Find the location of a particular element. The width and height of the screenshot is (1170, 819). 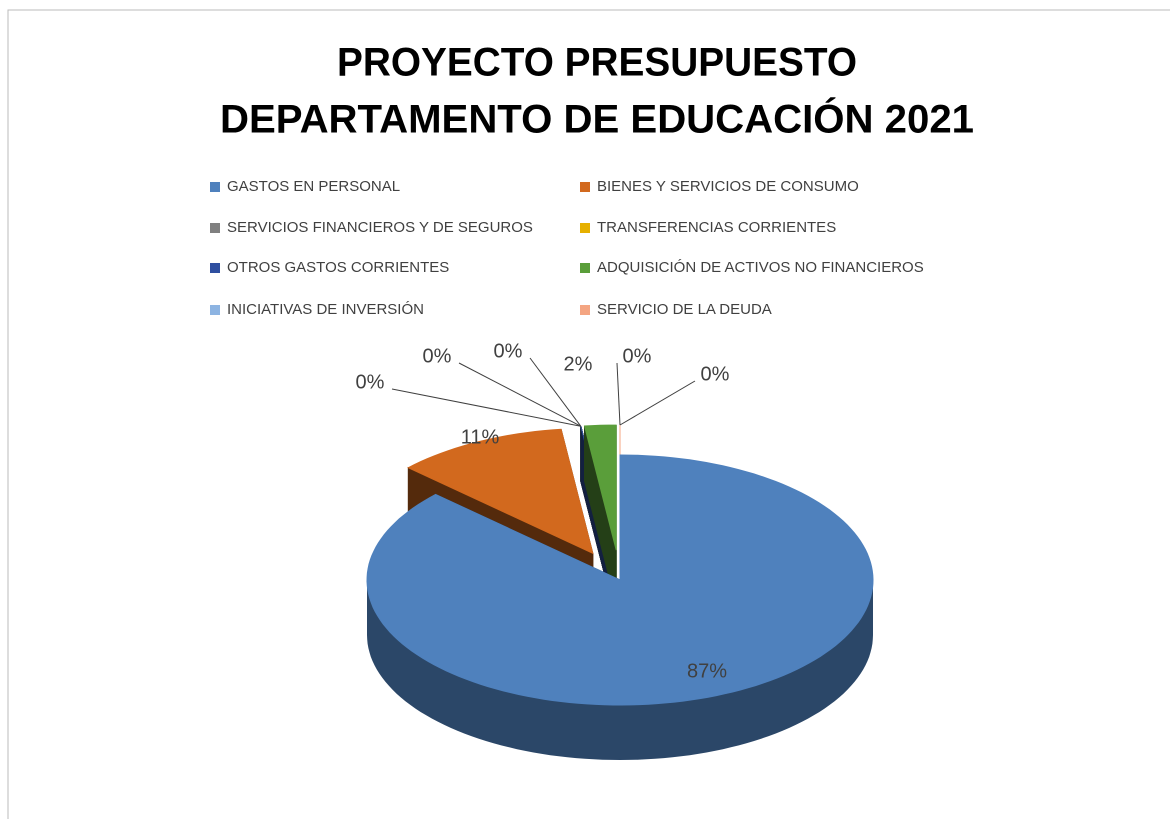

chart-title: DEPARTAMENTO DE EDUCACIÓN 2021 is located at coordinates (597, 119).